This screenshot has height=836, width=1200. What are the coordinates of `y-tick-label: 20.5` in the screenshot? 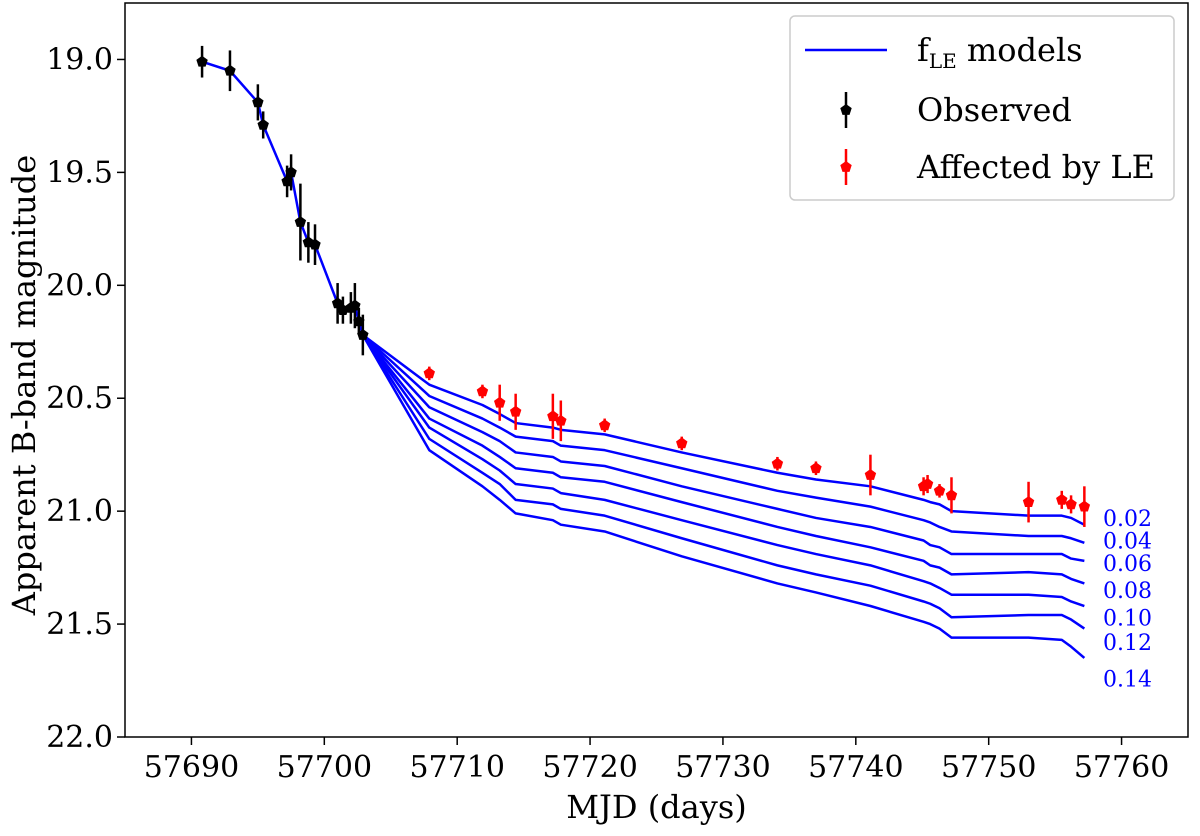 It's located at (79, 398).